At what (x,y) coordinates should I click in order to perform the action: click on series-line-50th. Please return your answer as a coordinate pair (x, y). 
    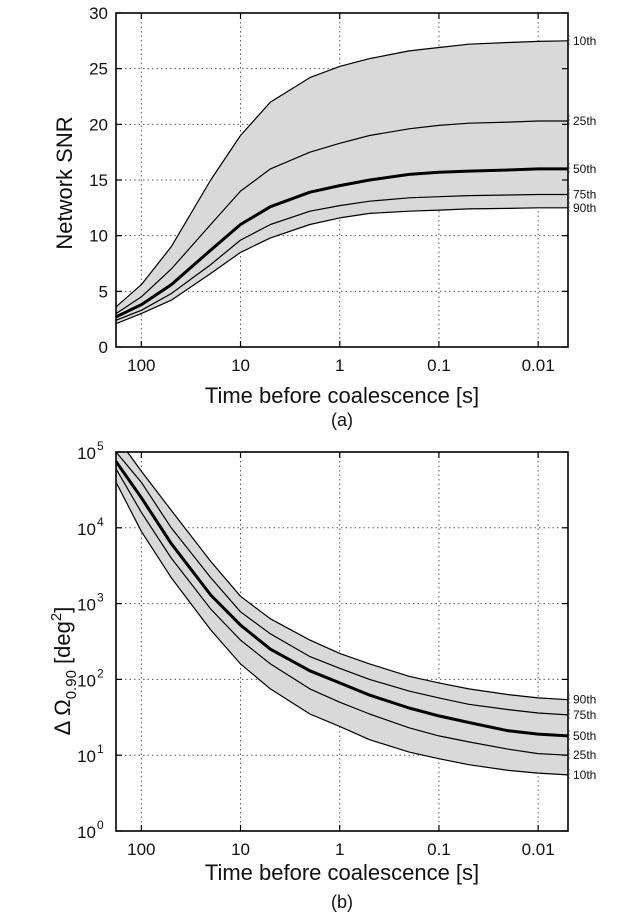
    Looking at the image, I should click on (342, 243).